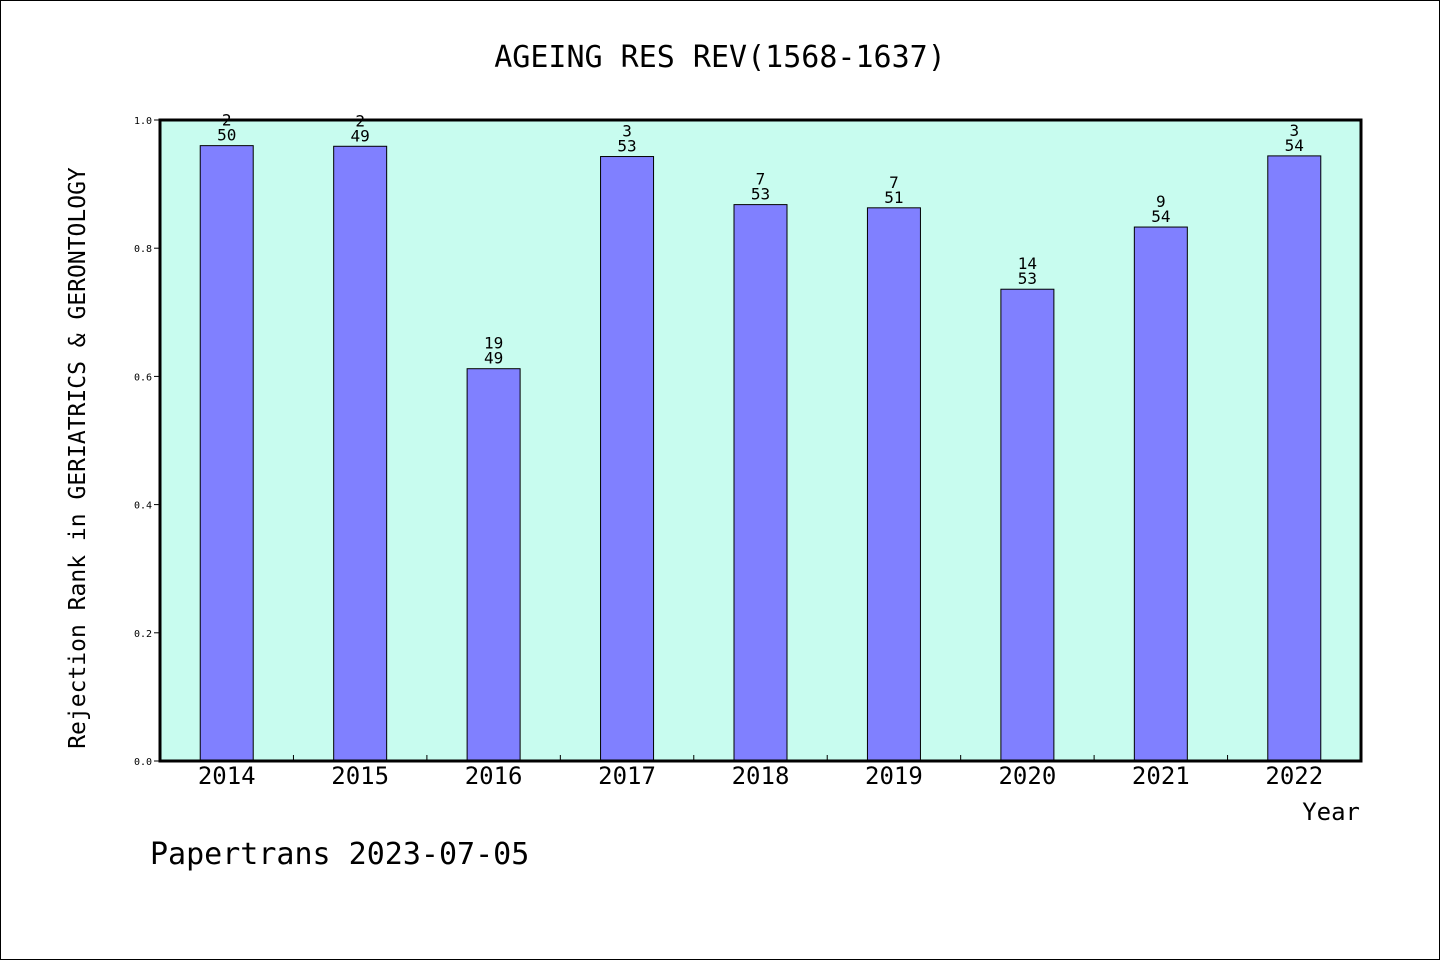  I want to click on x-tick-label: 2018, so click(761, 776).